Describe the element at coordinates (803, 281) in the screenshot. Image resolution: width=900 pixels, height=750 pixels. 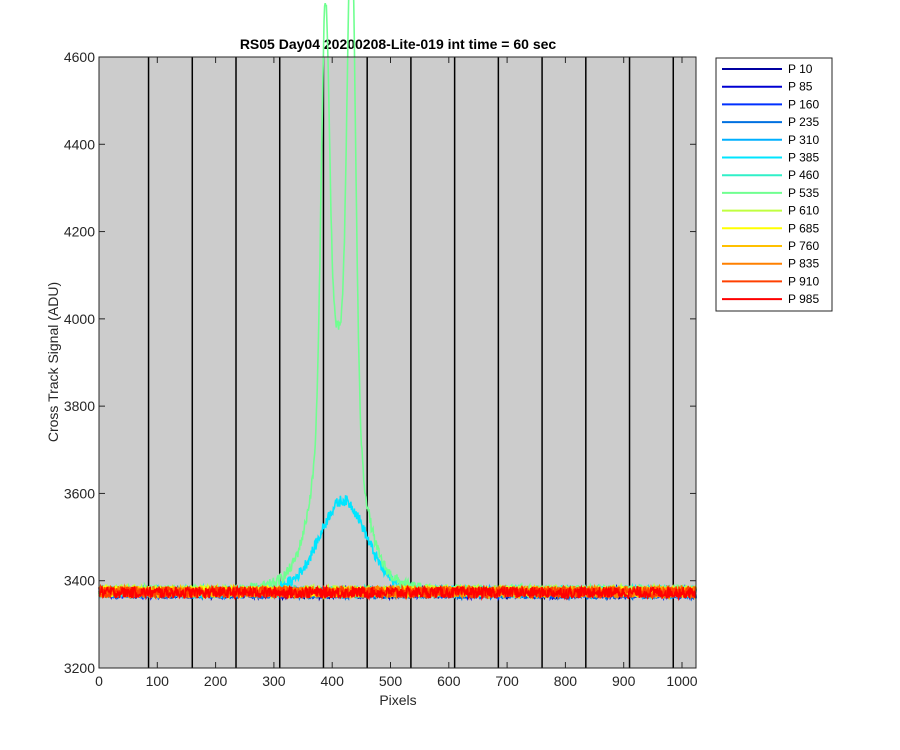
I see `legend-entry-label: P 910` at that location.